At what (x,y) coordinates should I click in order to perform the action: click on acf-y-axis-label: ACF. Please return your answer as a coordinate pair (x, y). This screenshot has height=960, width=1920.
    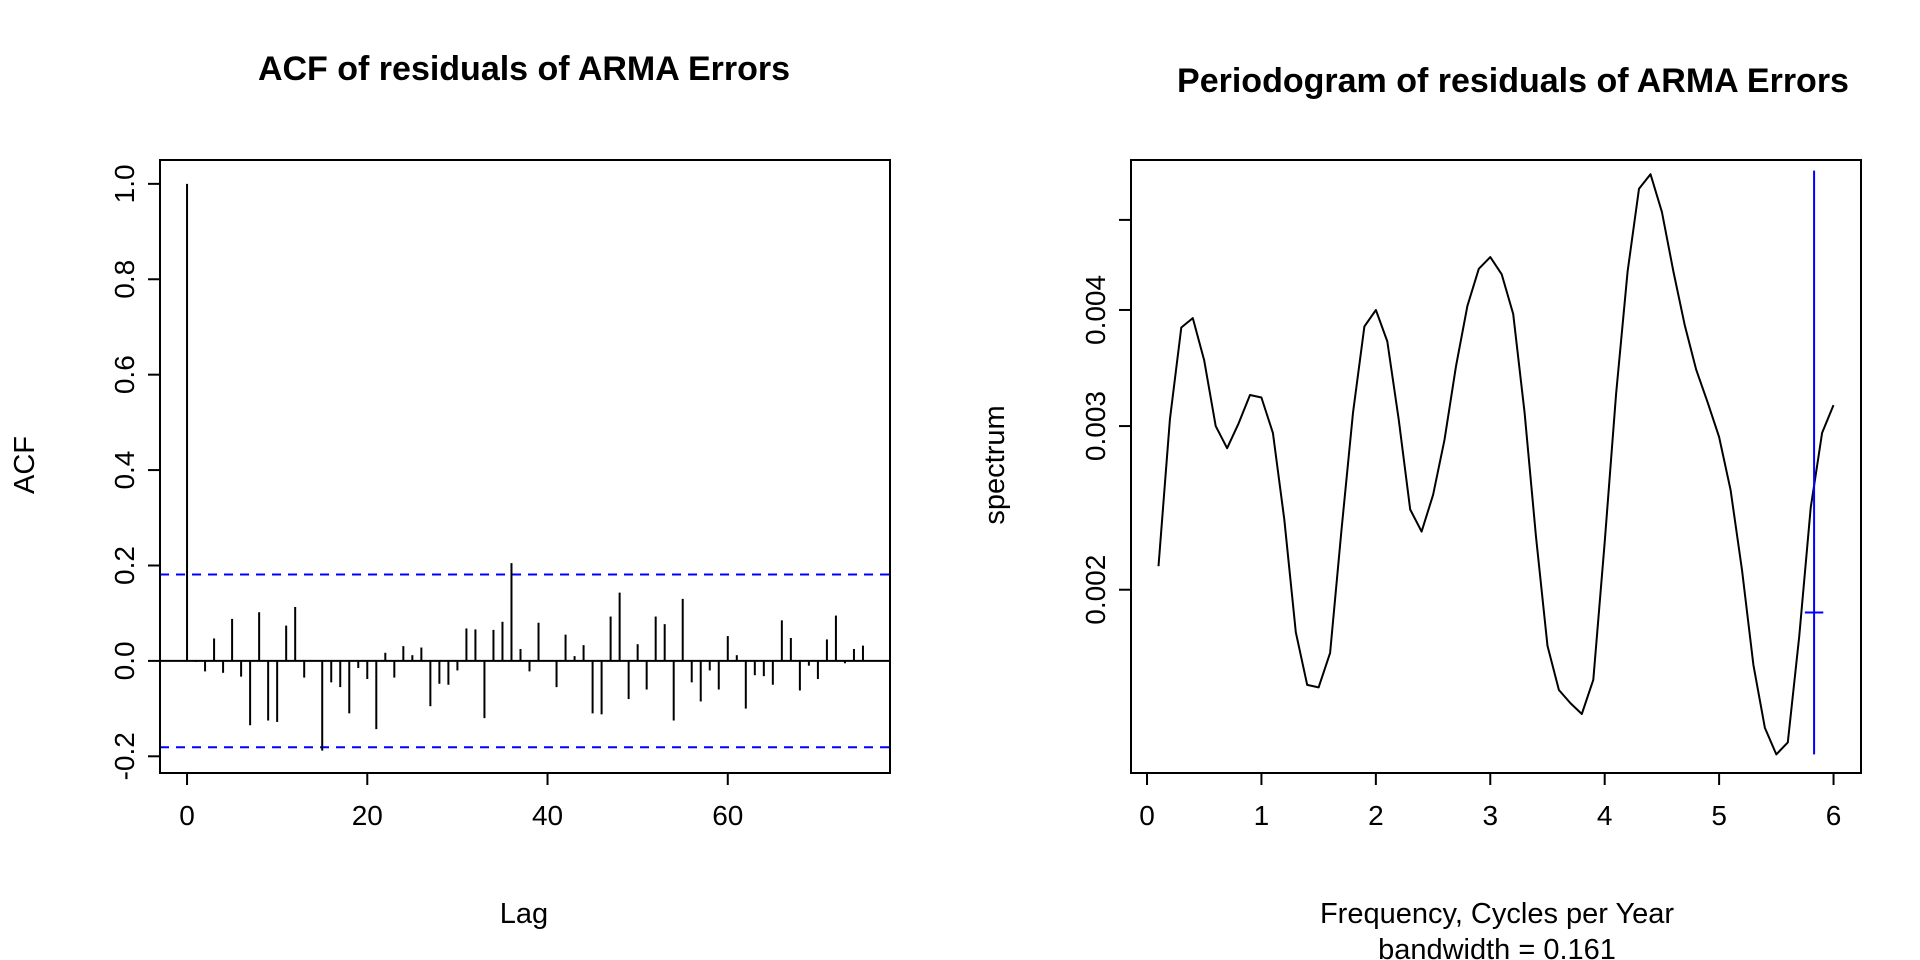
    Looking at the image, I should click on (25, 465).